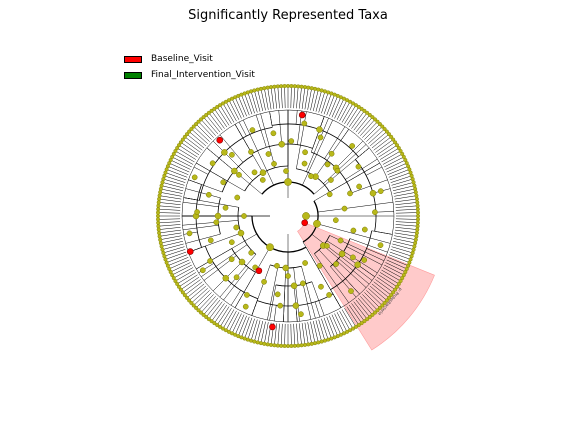  Describe the element at coordinates (133, 59) in the screenshot. I see `legend-swatch-baseline` at that location.